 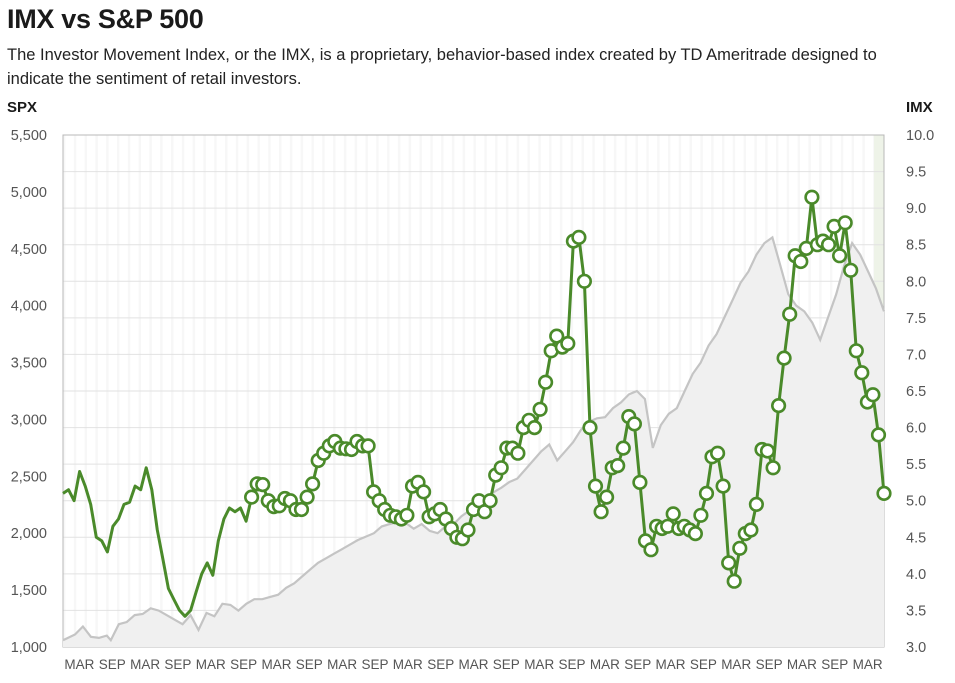 What do you see at coordinates (916, 648) in the screenshot?
I see `right-tick-label: 3.0` at bounding box center [916, 648].